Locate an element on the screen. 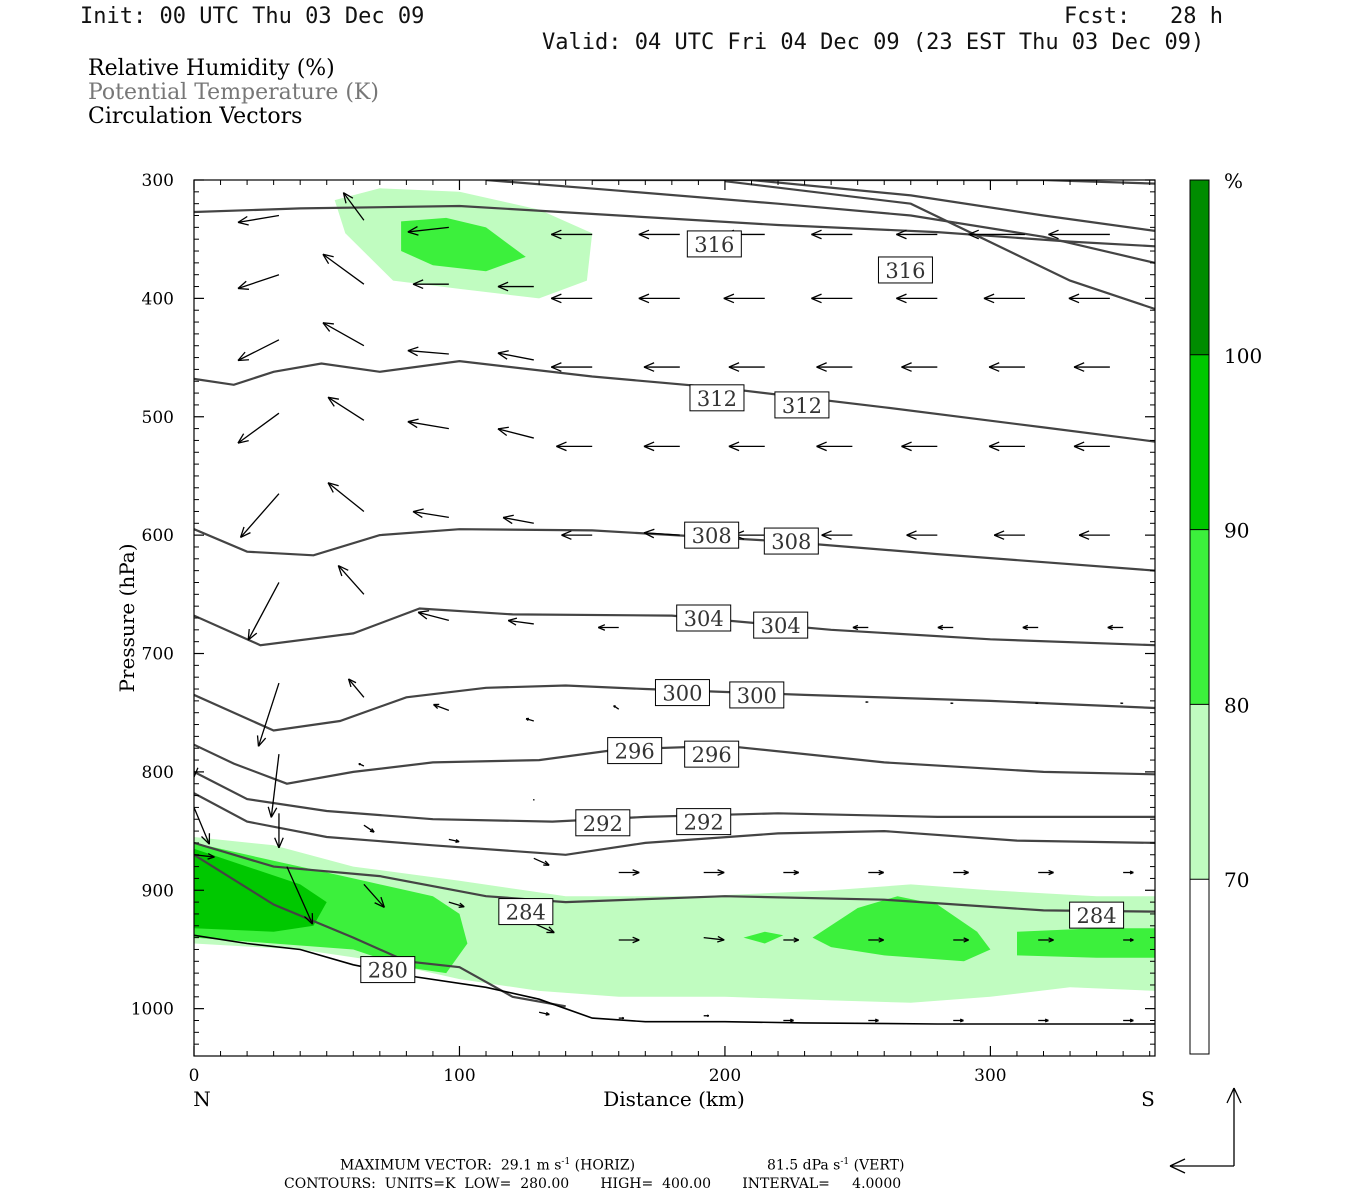 The height and width of the screenshot is (1200, 1350). endpoint-right-label: S is located at coordinates (1148, 1099).